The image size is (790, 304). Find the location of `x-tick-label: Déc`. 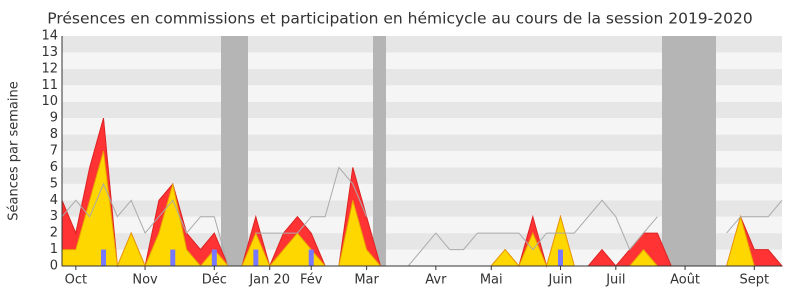

x-tick-label: Déc is located at coordinates (214, 280).